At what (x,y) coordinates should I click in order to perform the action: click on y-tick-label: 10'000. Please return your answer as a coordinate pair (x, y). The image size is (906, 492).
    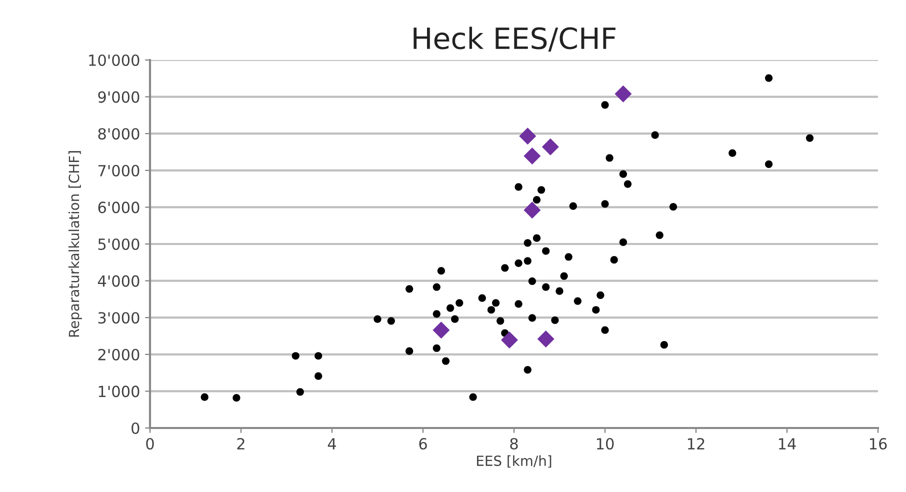
    Looking at the image, I should click on (114, 60).